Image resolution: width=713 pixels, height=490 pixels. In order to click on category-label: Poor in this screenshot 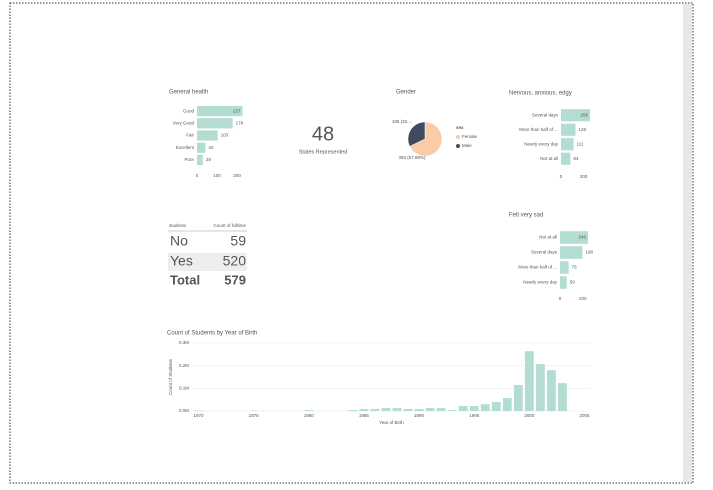, I will do `click(189, 159)`.